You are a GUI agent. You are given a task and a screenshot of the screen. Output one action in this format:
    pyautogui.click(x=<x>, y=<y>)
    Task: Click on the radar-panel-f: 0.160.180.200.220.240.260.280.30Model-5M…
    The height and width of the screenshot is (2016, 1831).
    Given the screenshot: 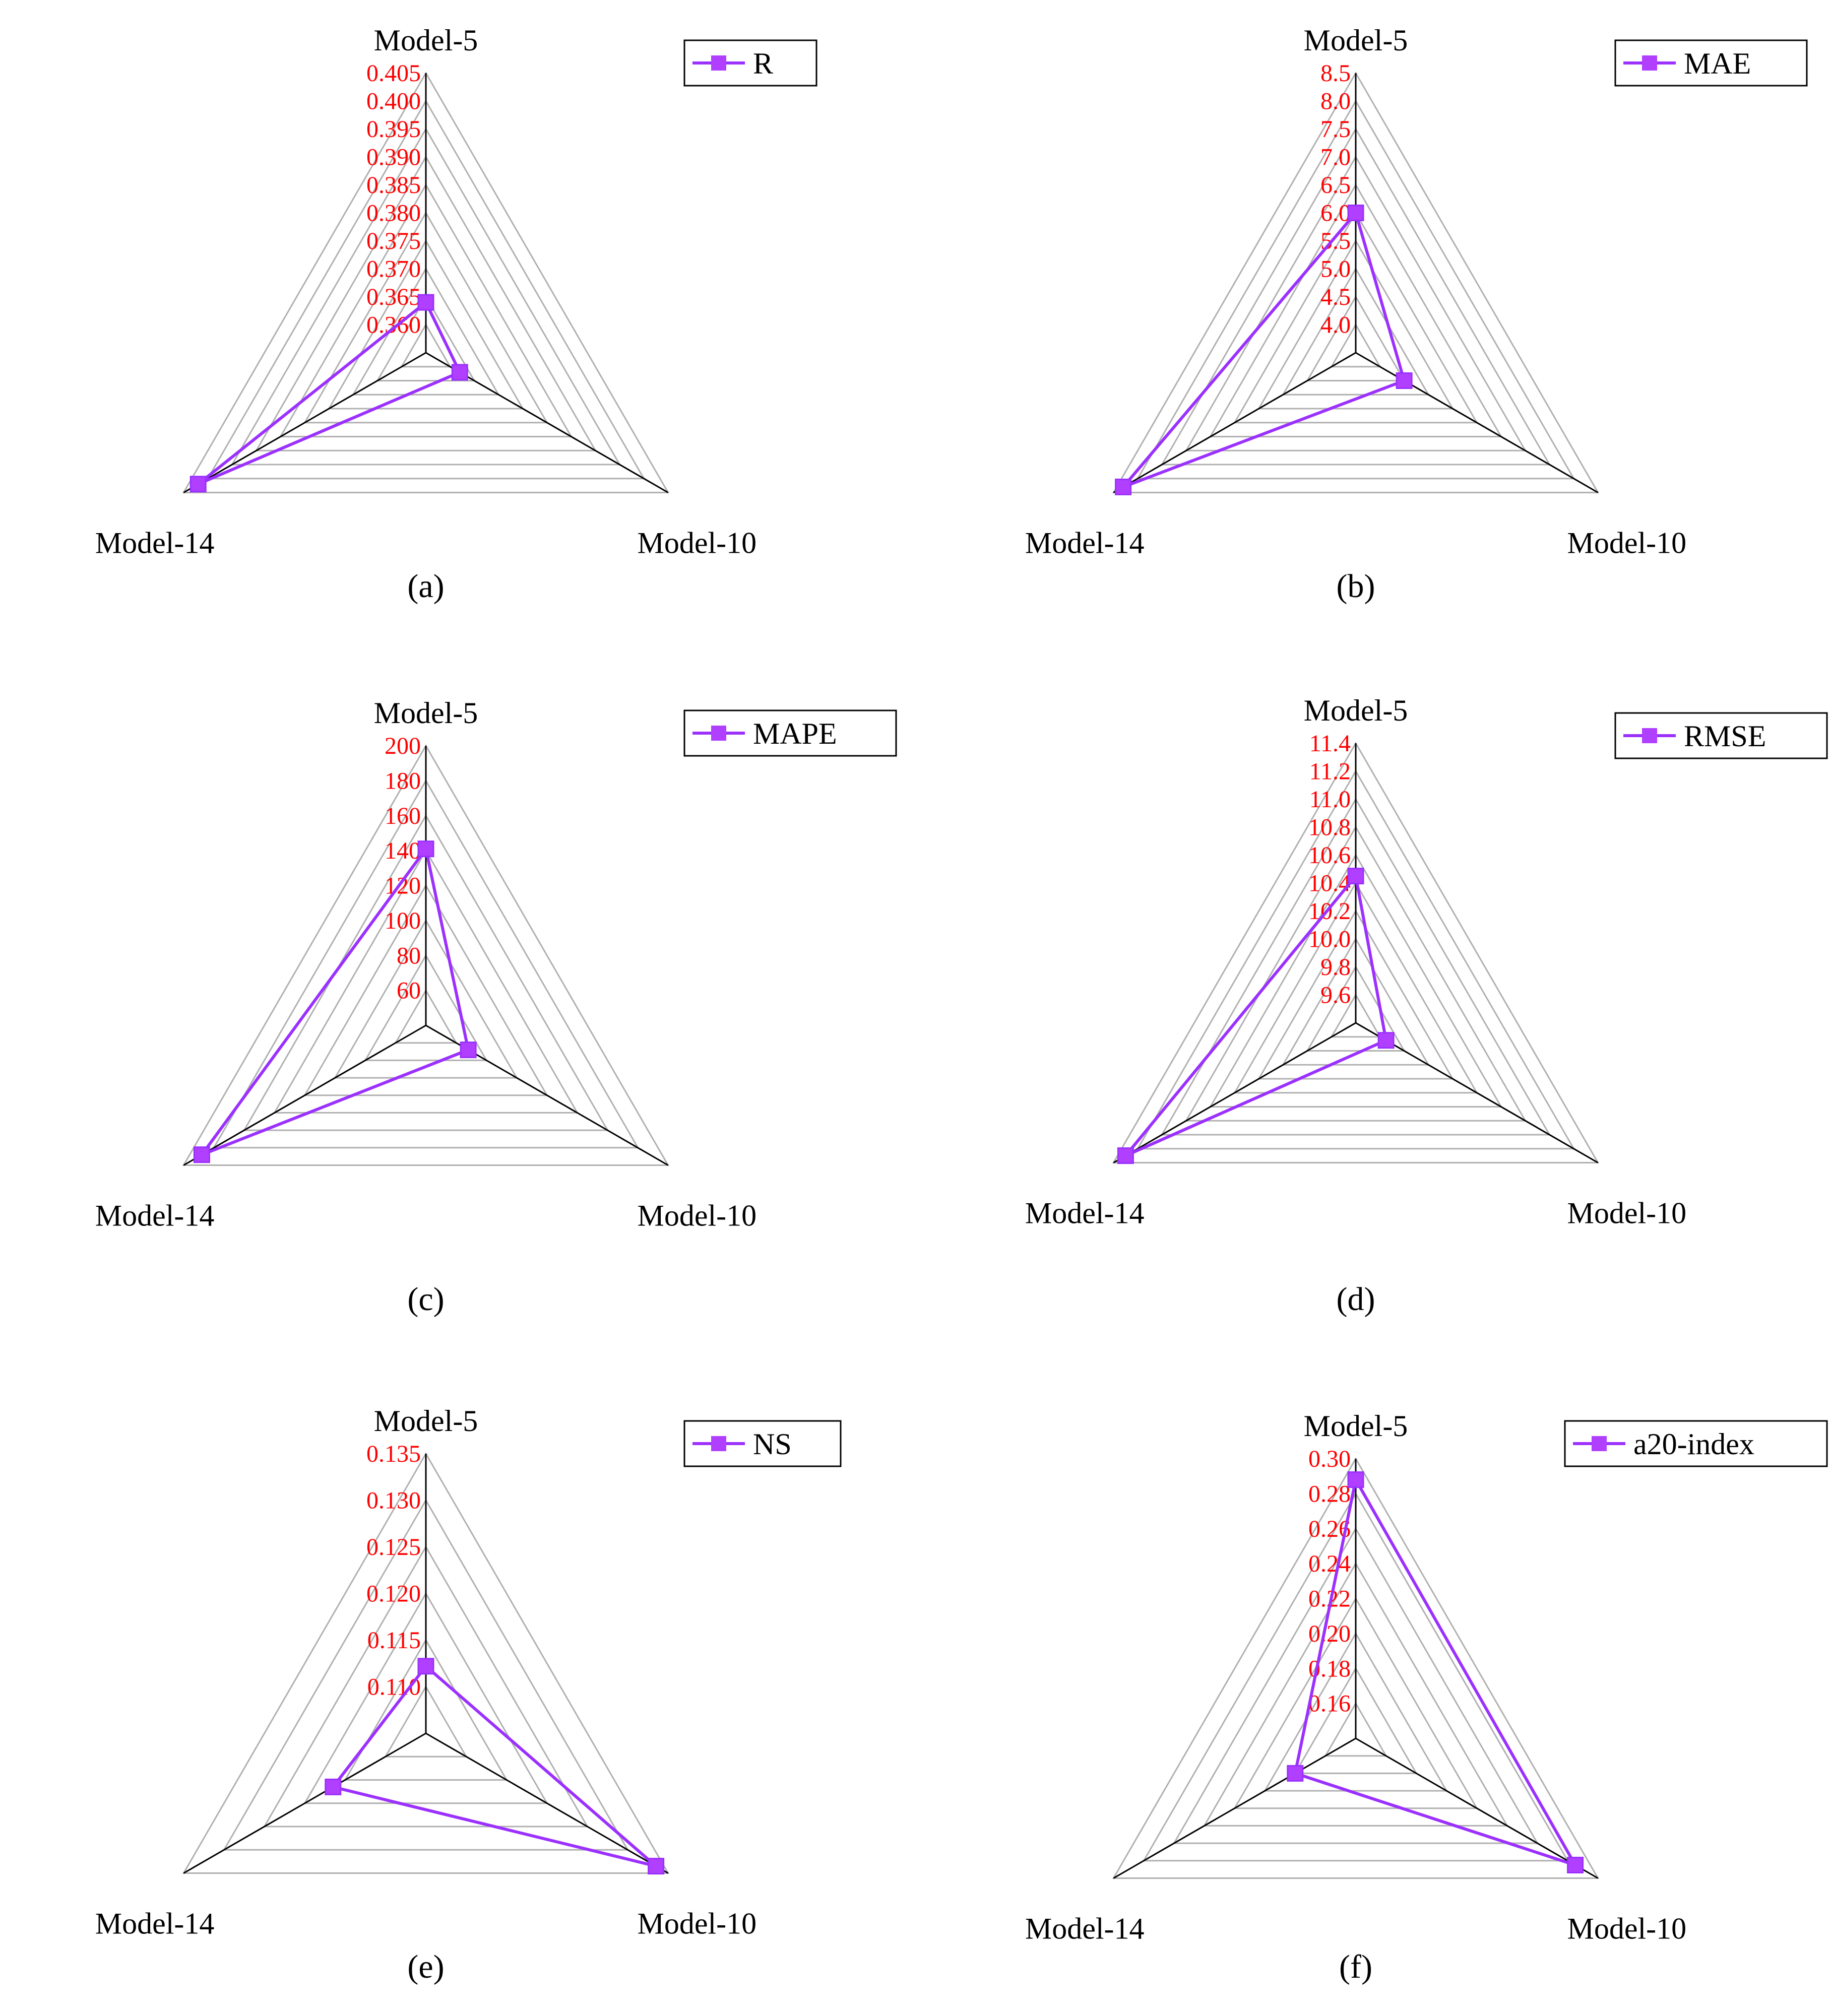 What is the action you would take?
    pyautogui.click(x=1426, y=1697)
    